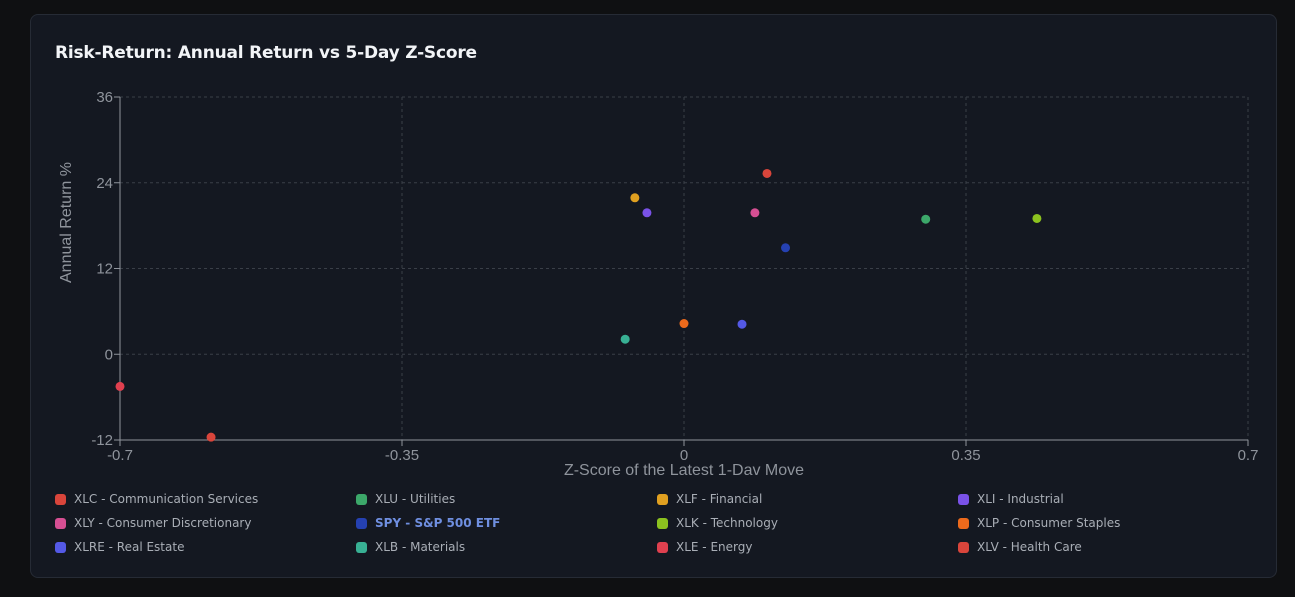  I want to click on legend-item: XLP - Consumer Staples, so click(1108, 523).